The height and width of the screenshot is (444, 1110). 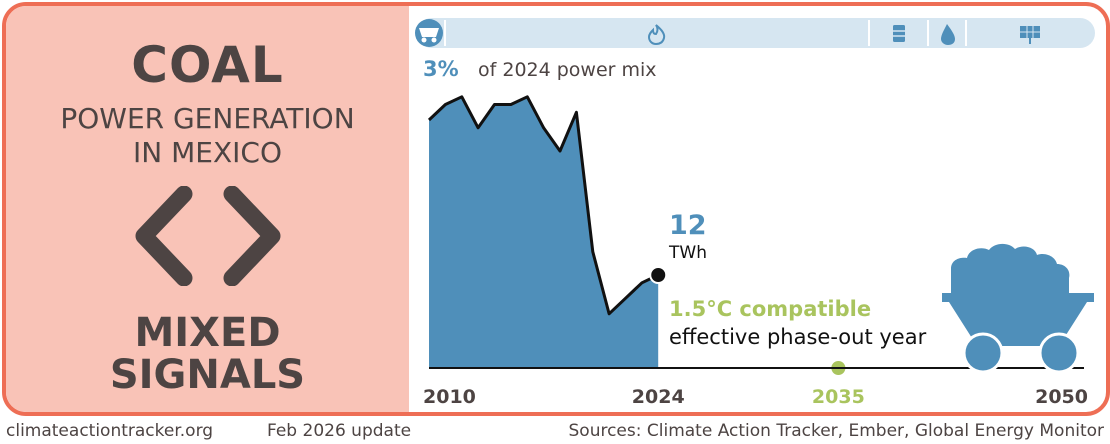 I want to click on footer-site: climateactiontracker.org, so click(x=110, y=431).